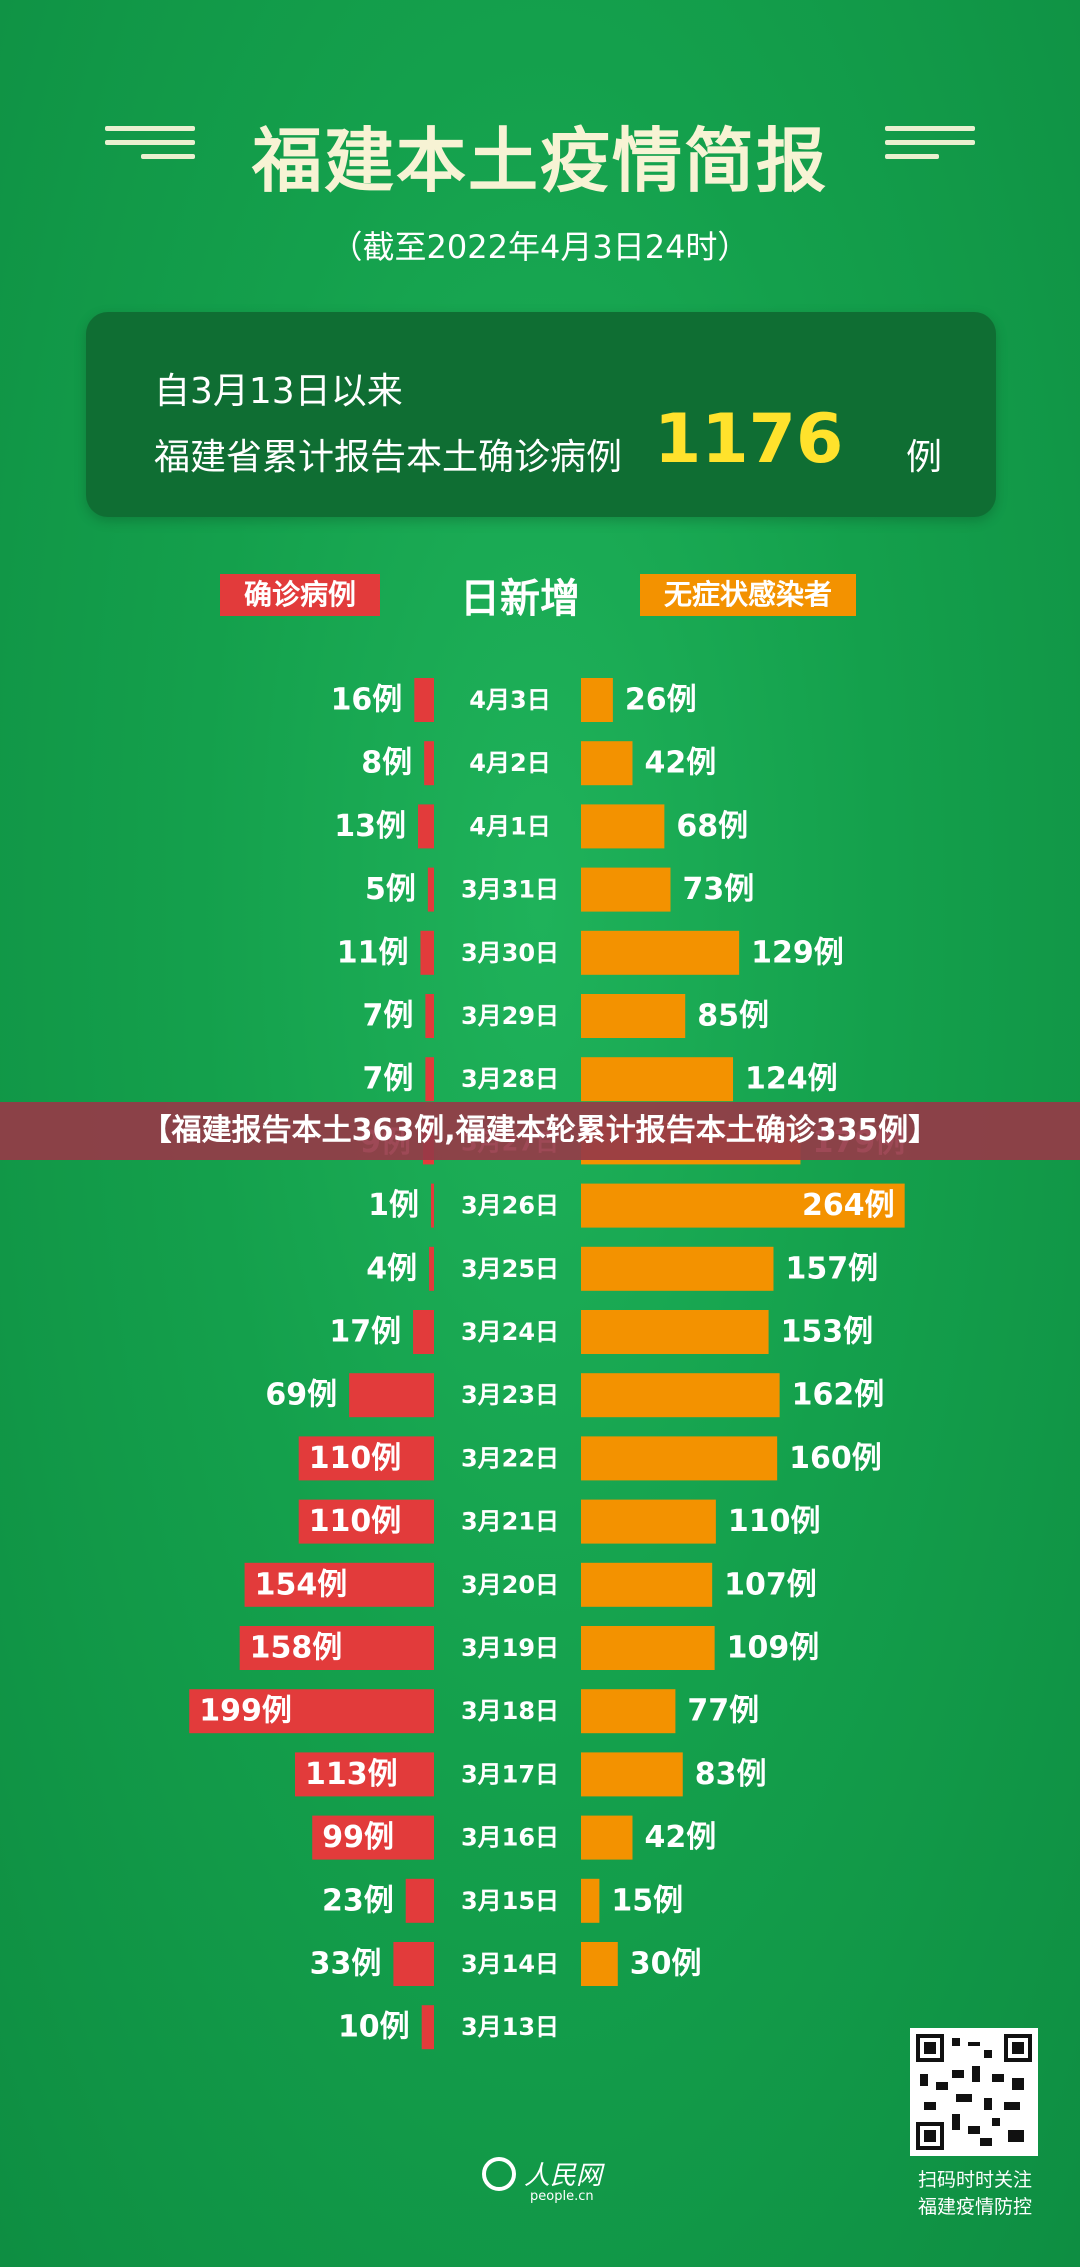 The width and height of the screenshot is (1080, 2267). What do you see at coordinates (510, 1774) in the screenshot?
I see `date-label: 3月17日` at bounding box center [510, 1774].